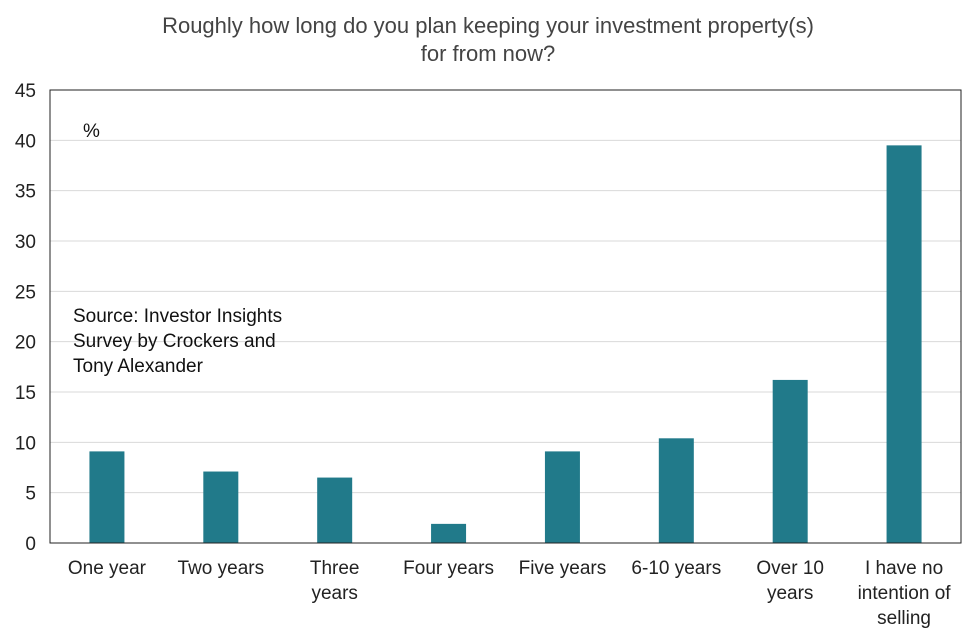 Image resolution: width=976 pixels, height=637 pixels. I want to click on source-line-2: Survey by Crockers and, so click(174, 341).